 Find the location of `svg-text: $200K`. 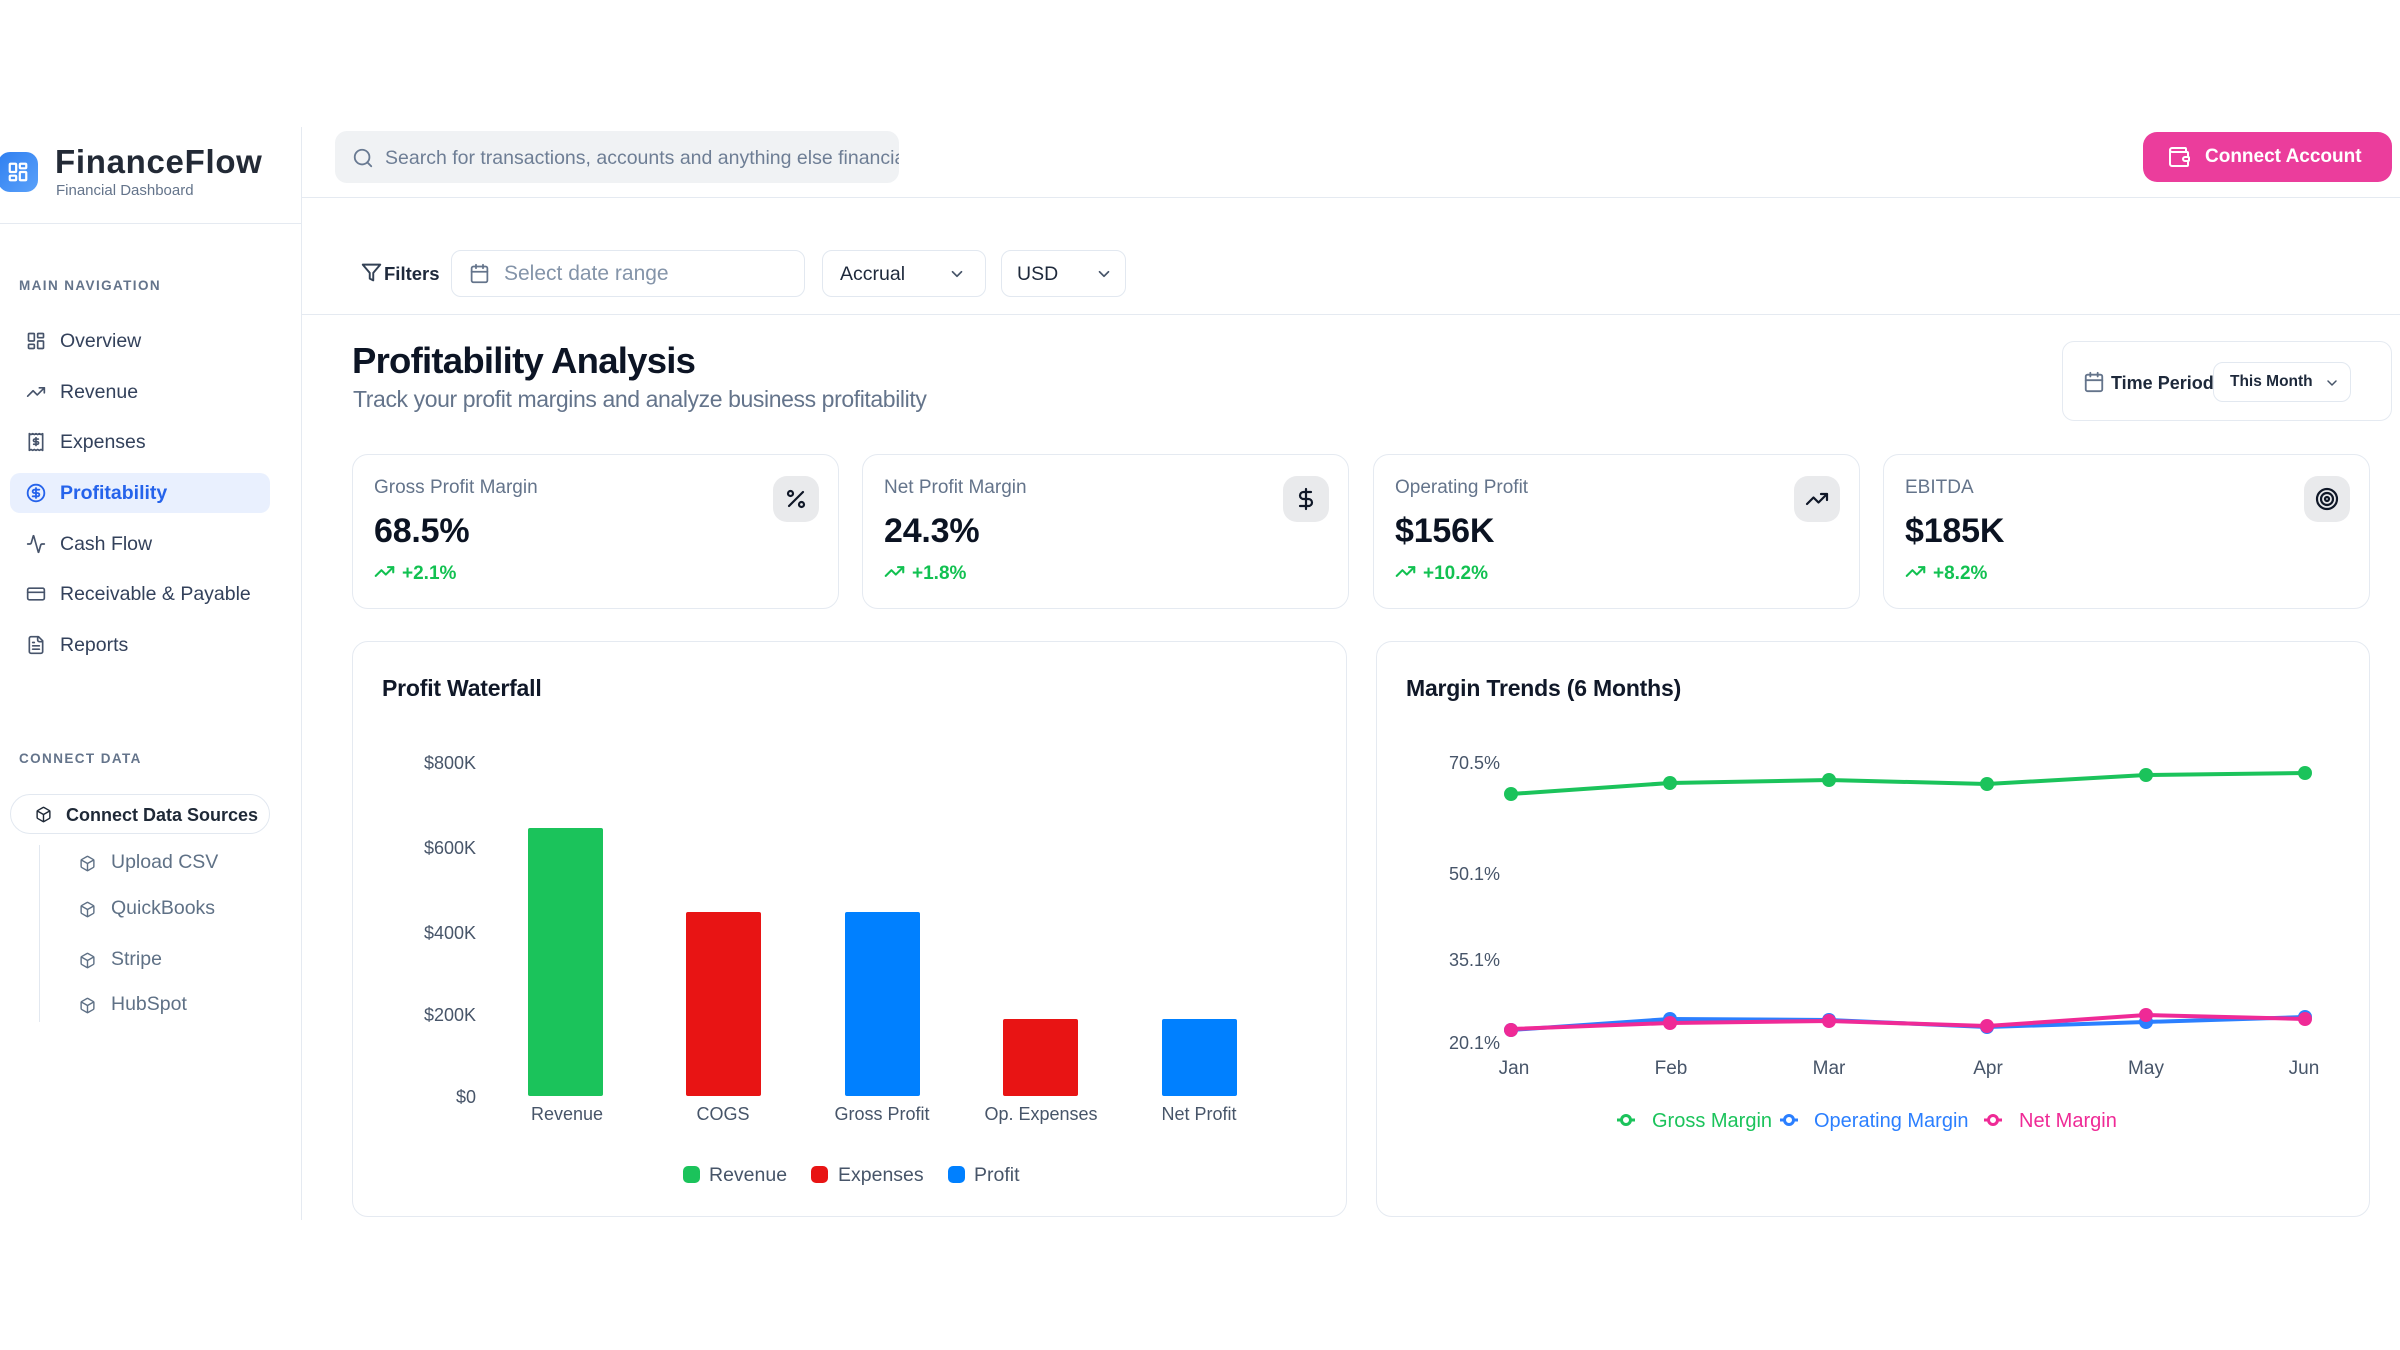

svg-text: $200K is located at coordinates (450, 1015).